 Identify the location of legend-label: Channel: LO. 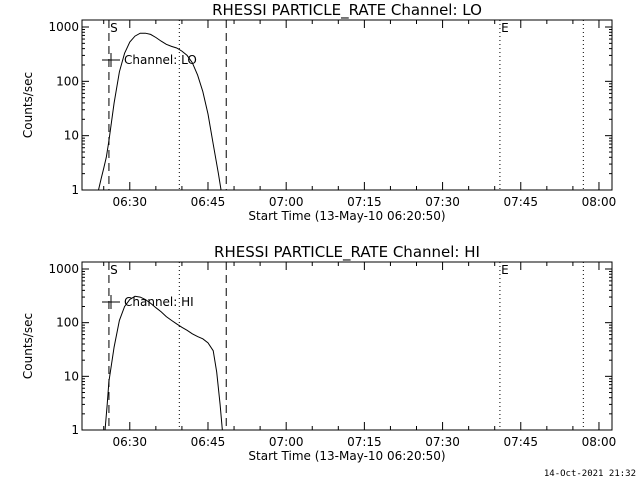
(160, 60).